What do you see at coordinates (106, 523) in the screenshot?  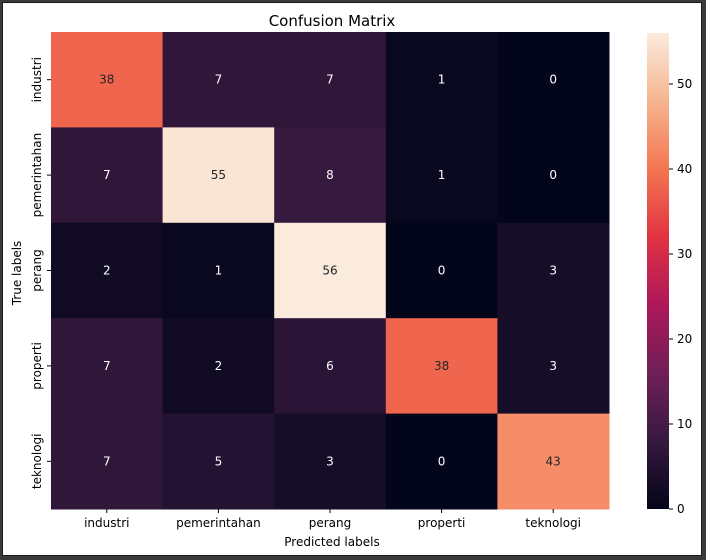 I see `x-tick-label: industri` at bounding box center [106, 523].